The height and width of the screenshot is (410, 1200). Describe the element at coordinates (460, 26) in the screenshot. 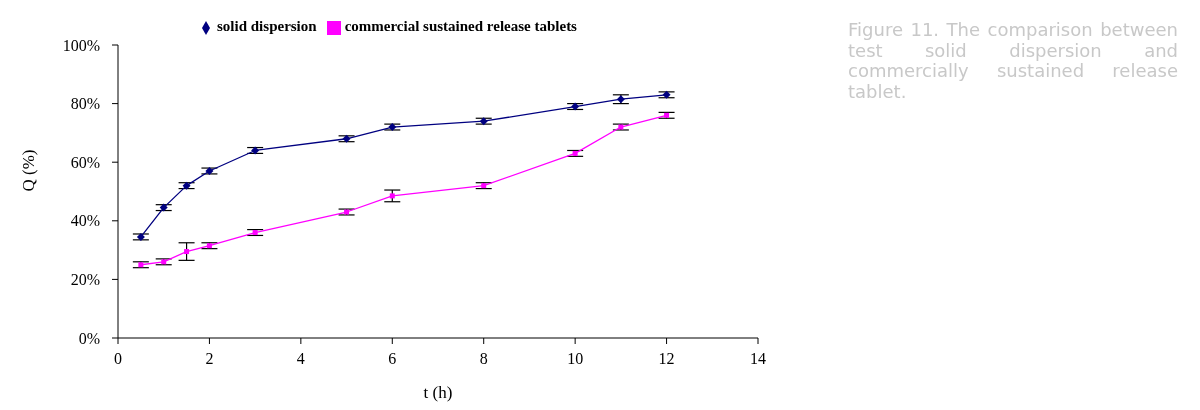

I see `legend-label: commercial sustained release tablets` at that location.